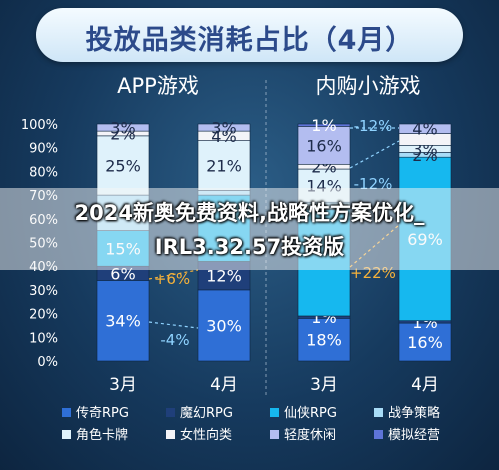  Describe the element at coordinates (310, 413) in the screenshot. I see `legend-label: 仙侠RPG` at that location.